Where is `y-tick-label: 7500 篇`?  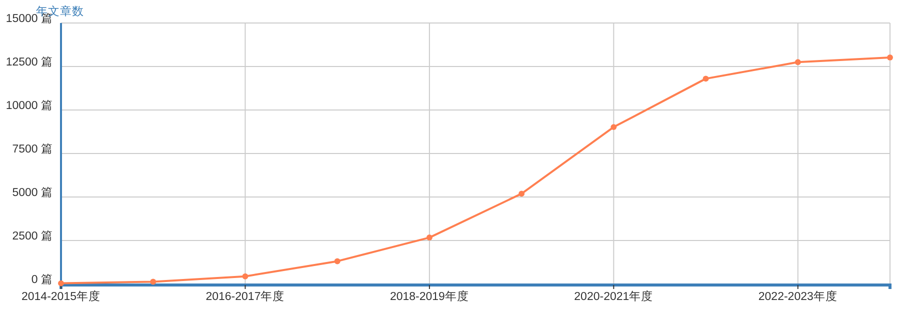 y-tick-label: 7500 篇 is located at coordinates (32, 149).